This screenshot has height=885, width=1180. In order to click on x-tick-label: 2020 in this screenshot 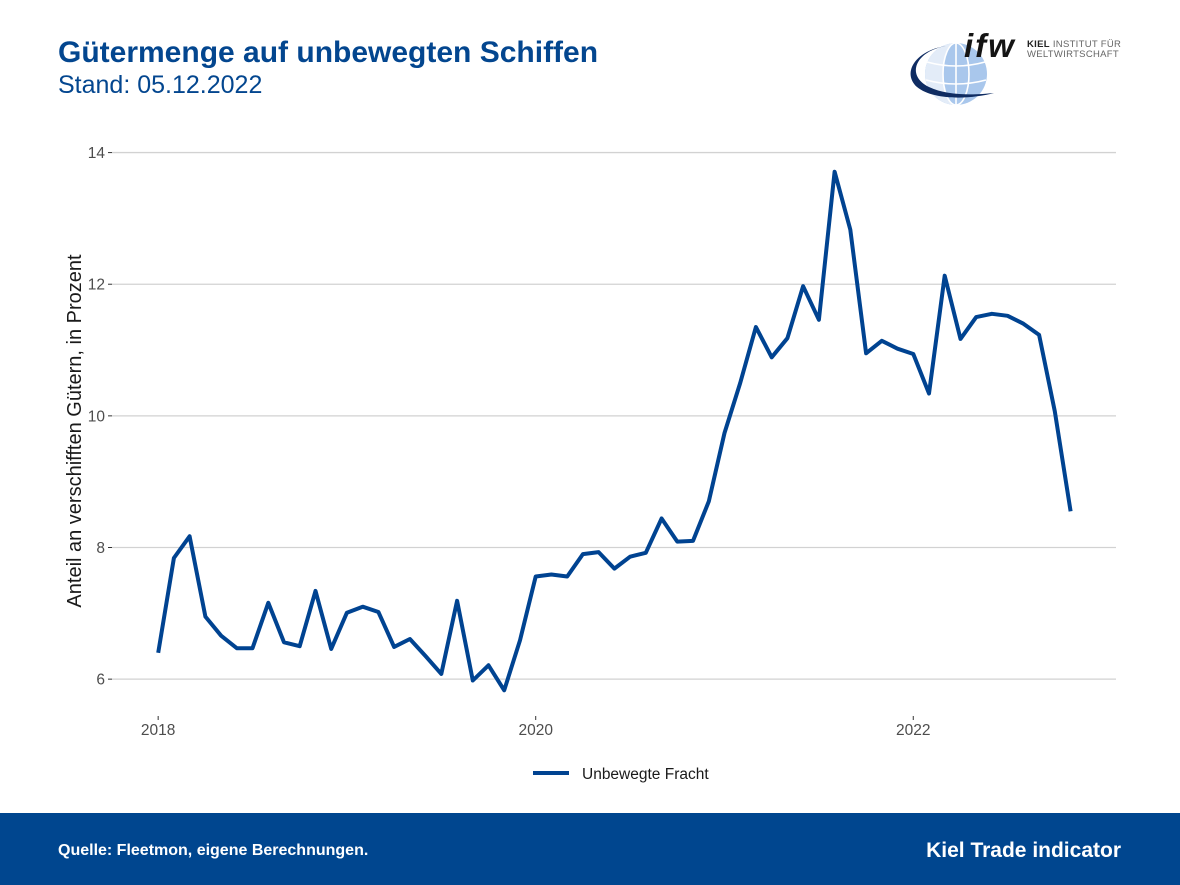, I will do `click(535, 730)`.